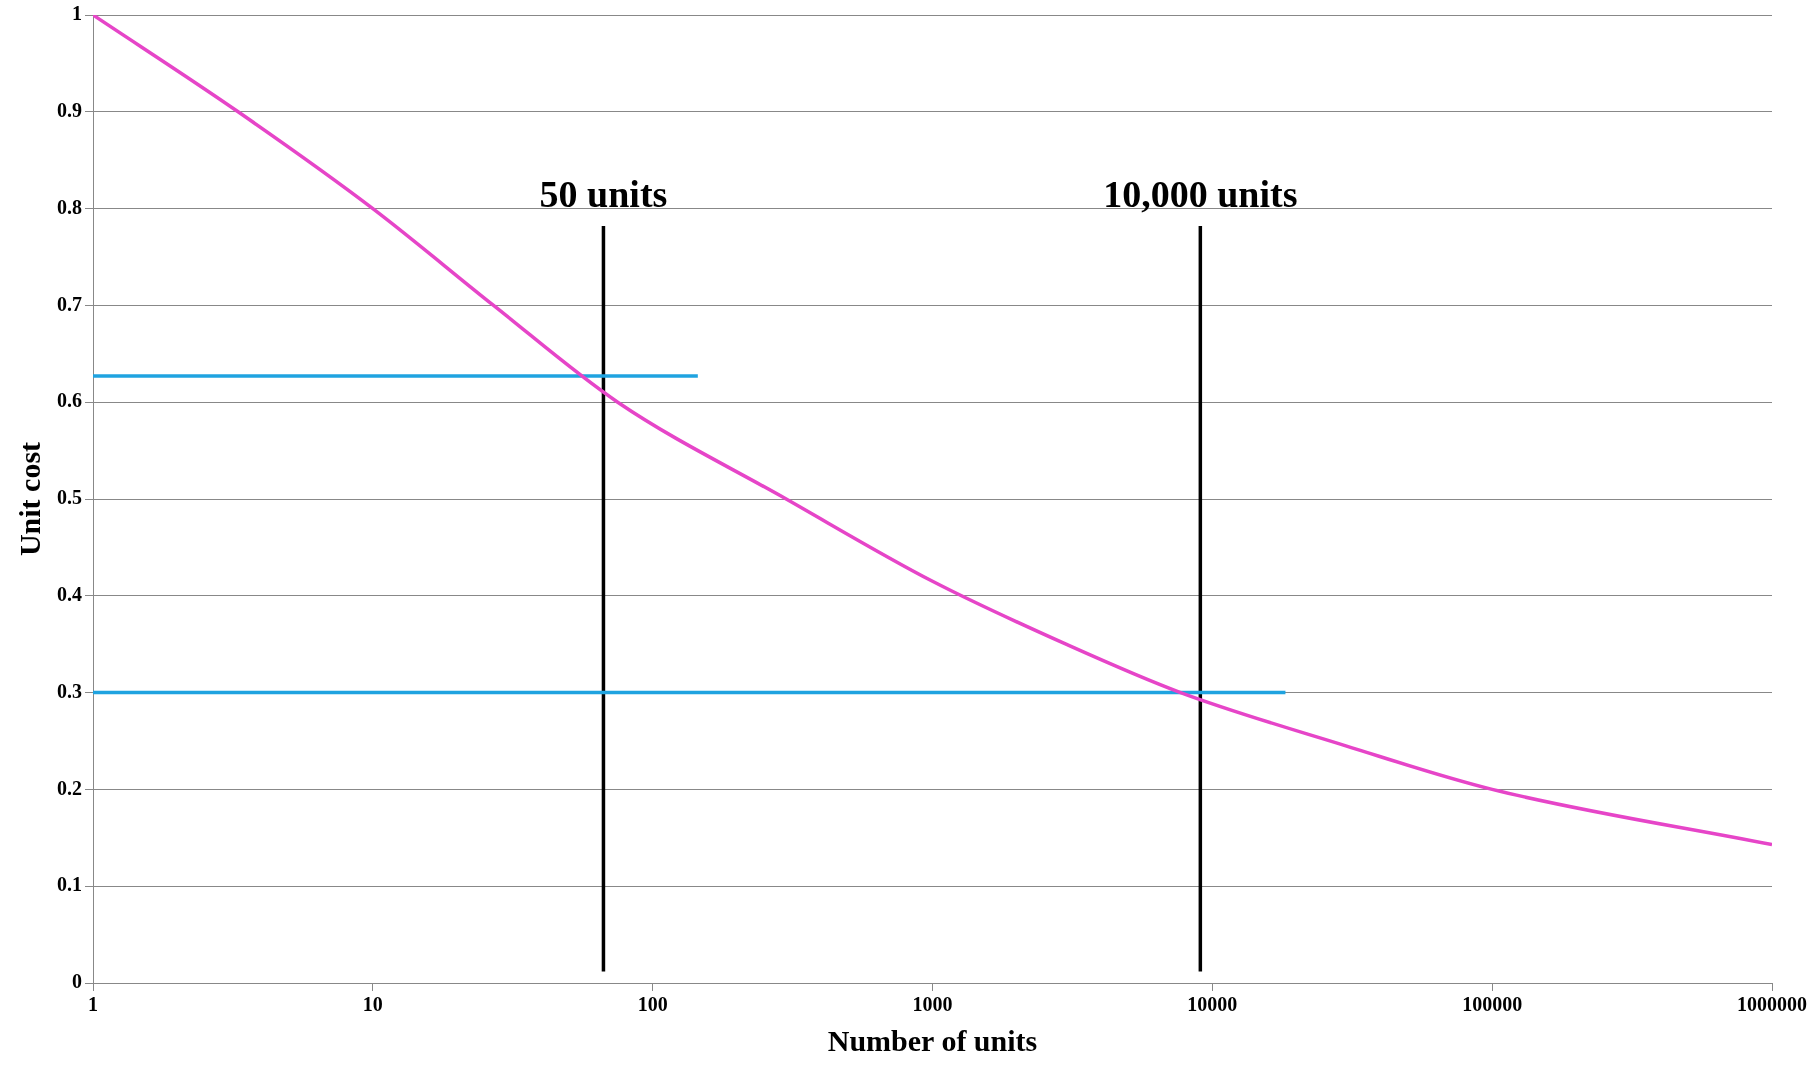  Describe the element at coordinates (77, 981) in the screenshot. I see `y-tick-label: 0` at that location.